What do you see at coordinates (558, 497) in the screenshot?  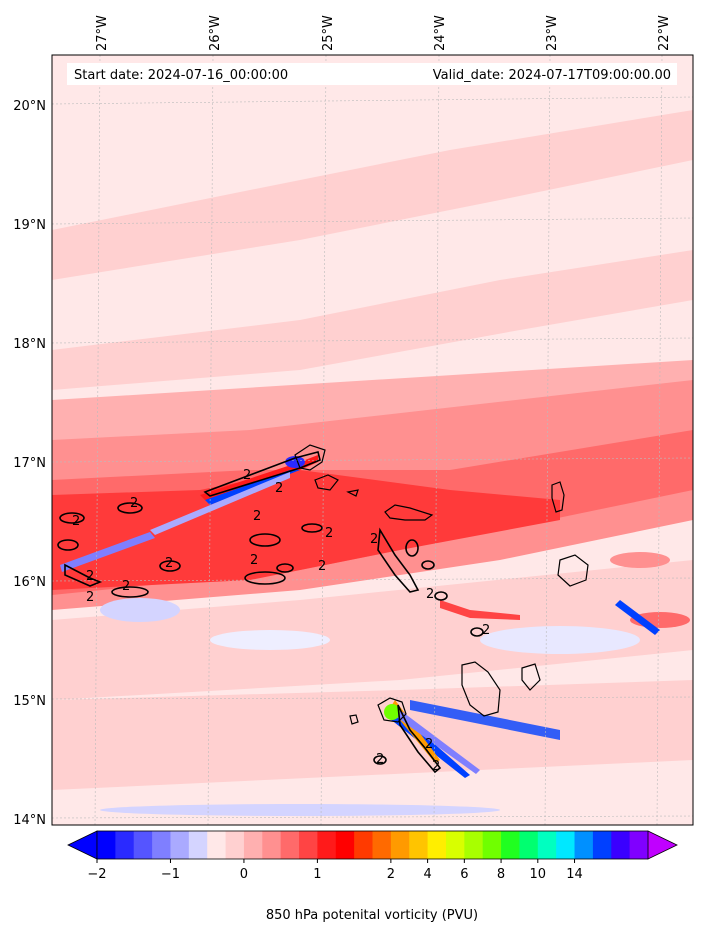 I see `island-sal` at bounding box center [558, 497].